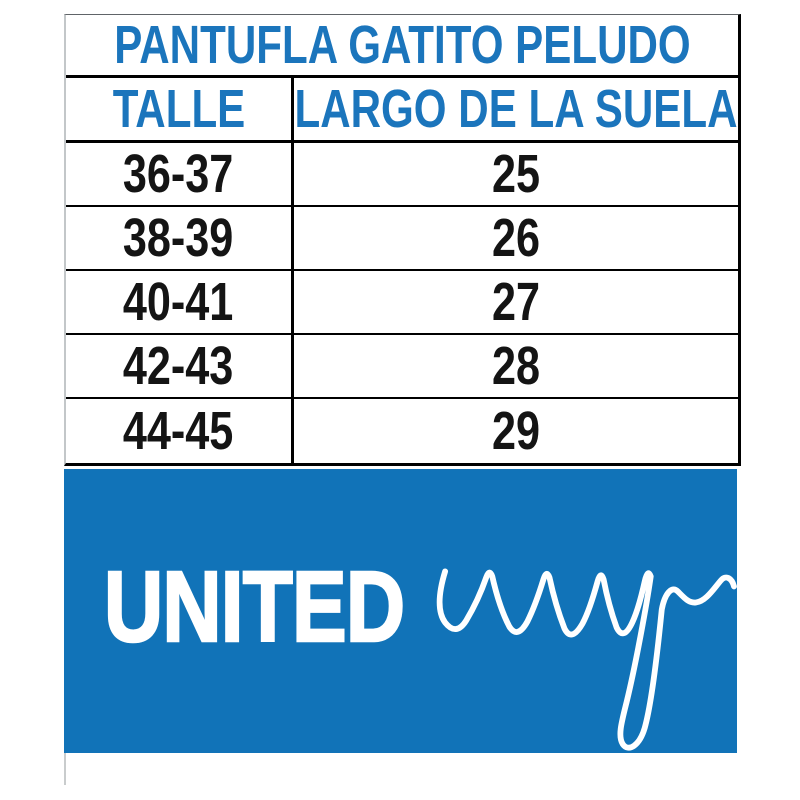 Image resolution: width=800 pixels, height=800 pixels. I want to click on largo-value: 29, so click(516, 431).